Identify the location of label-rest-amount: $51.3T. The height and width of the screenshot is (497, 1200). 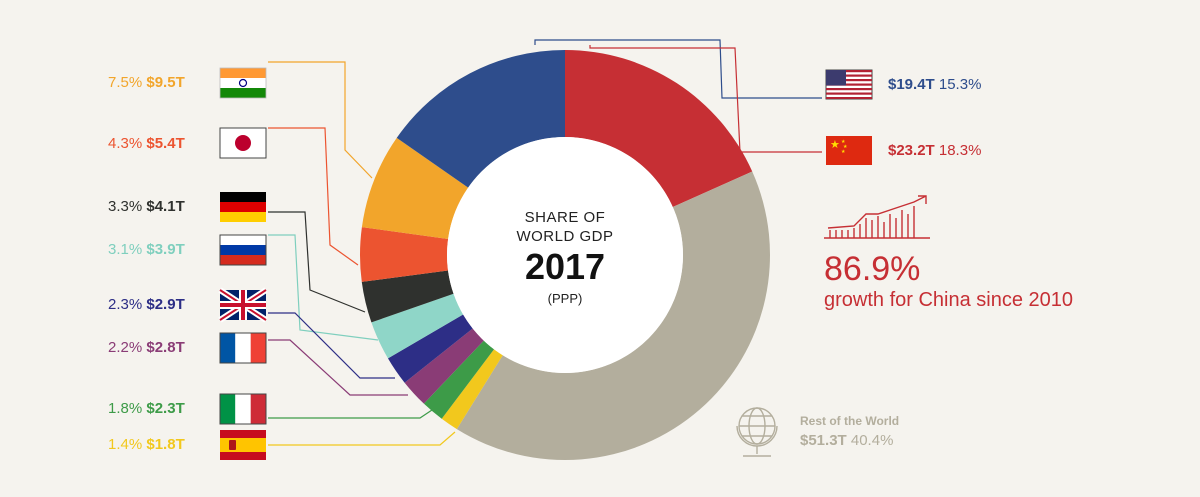
(823, 440).